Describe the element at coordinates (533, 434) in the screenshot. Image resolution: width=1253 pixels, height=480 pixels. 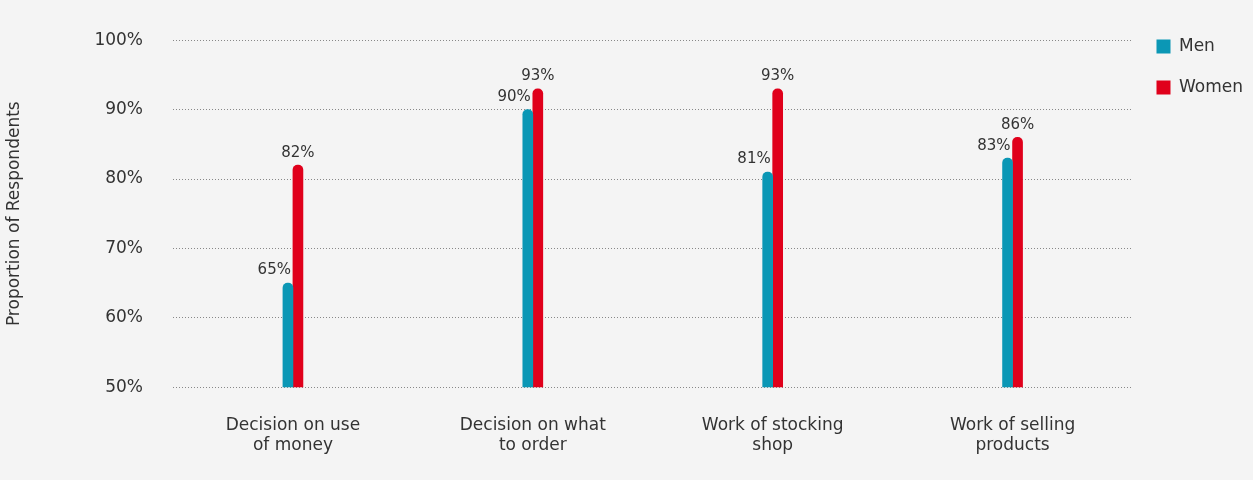
I see `x-tick-label: Decision on what to order` at that location.